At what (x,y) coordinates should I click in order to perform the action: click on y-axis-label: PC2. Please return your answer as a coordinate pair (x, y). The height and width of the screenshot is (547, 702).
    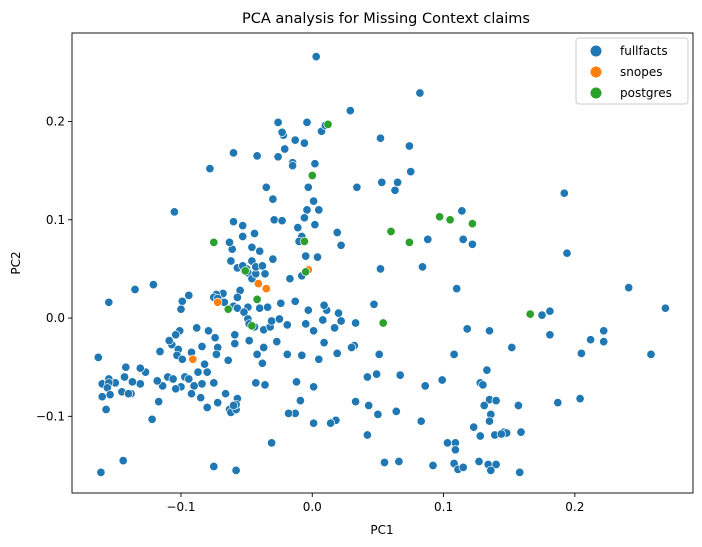
    Looking at the image, I should click on (16, 262).